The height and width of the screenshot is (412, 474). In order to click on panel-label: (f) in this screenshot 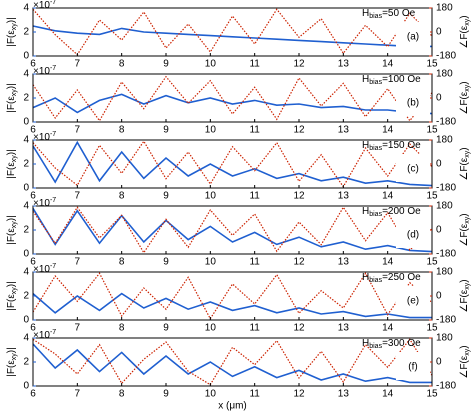, I will do `click(412, 367)`.